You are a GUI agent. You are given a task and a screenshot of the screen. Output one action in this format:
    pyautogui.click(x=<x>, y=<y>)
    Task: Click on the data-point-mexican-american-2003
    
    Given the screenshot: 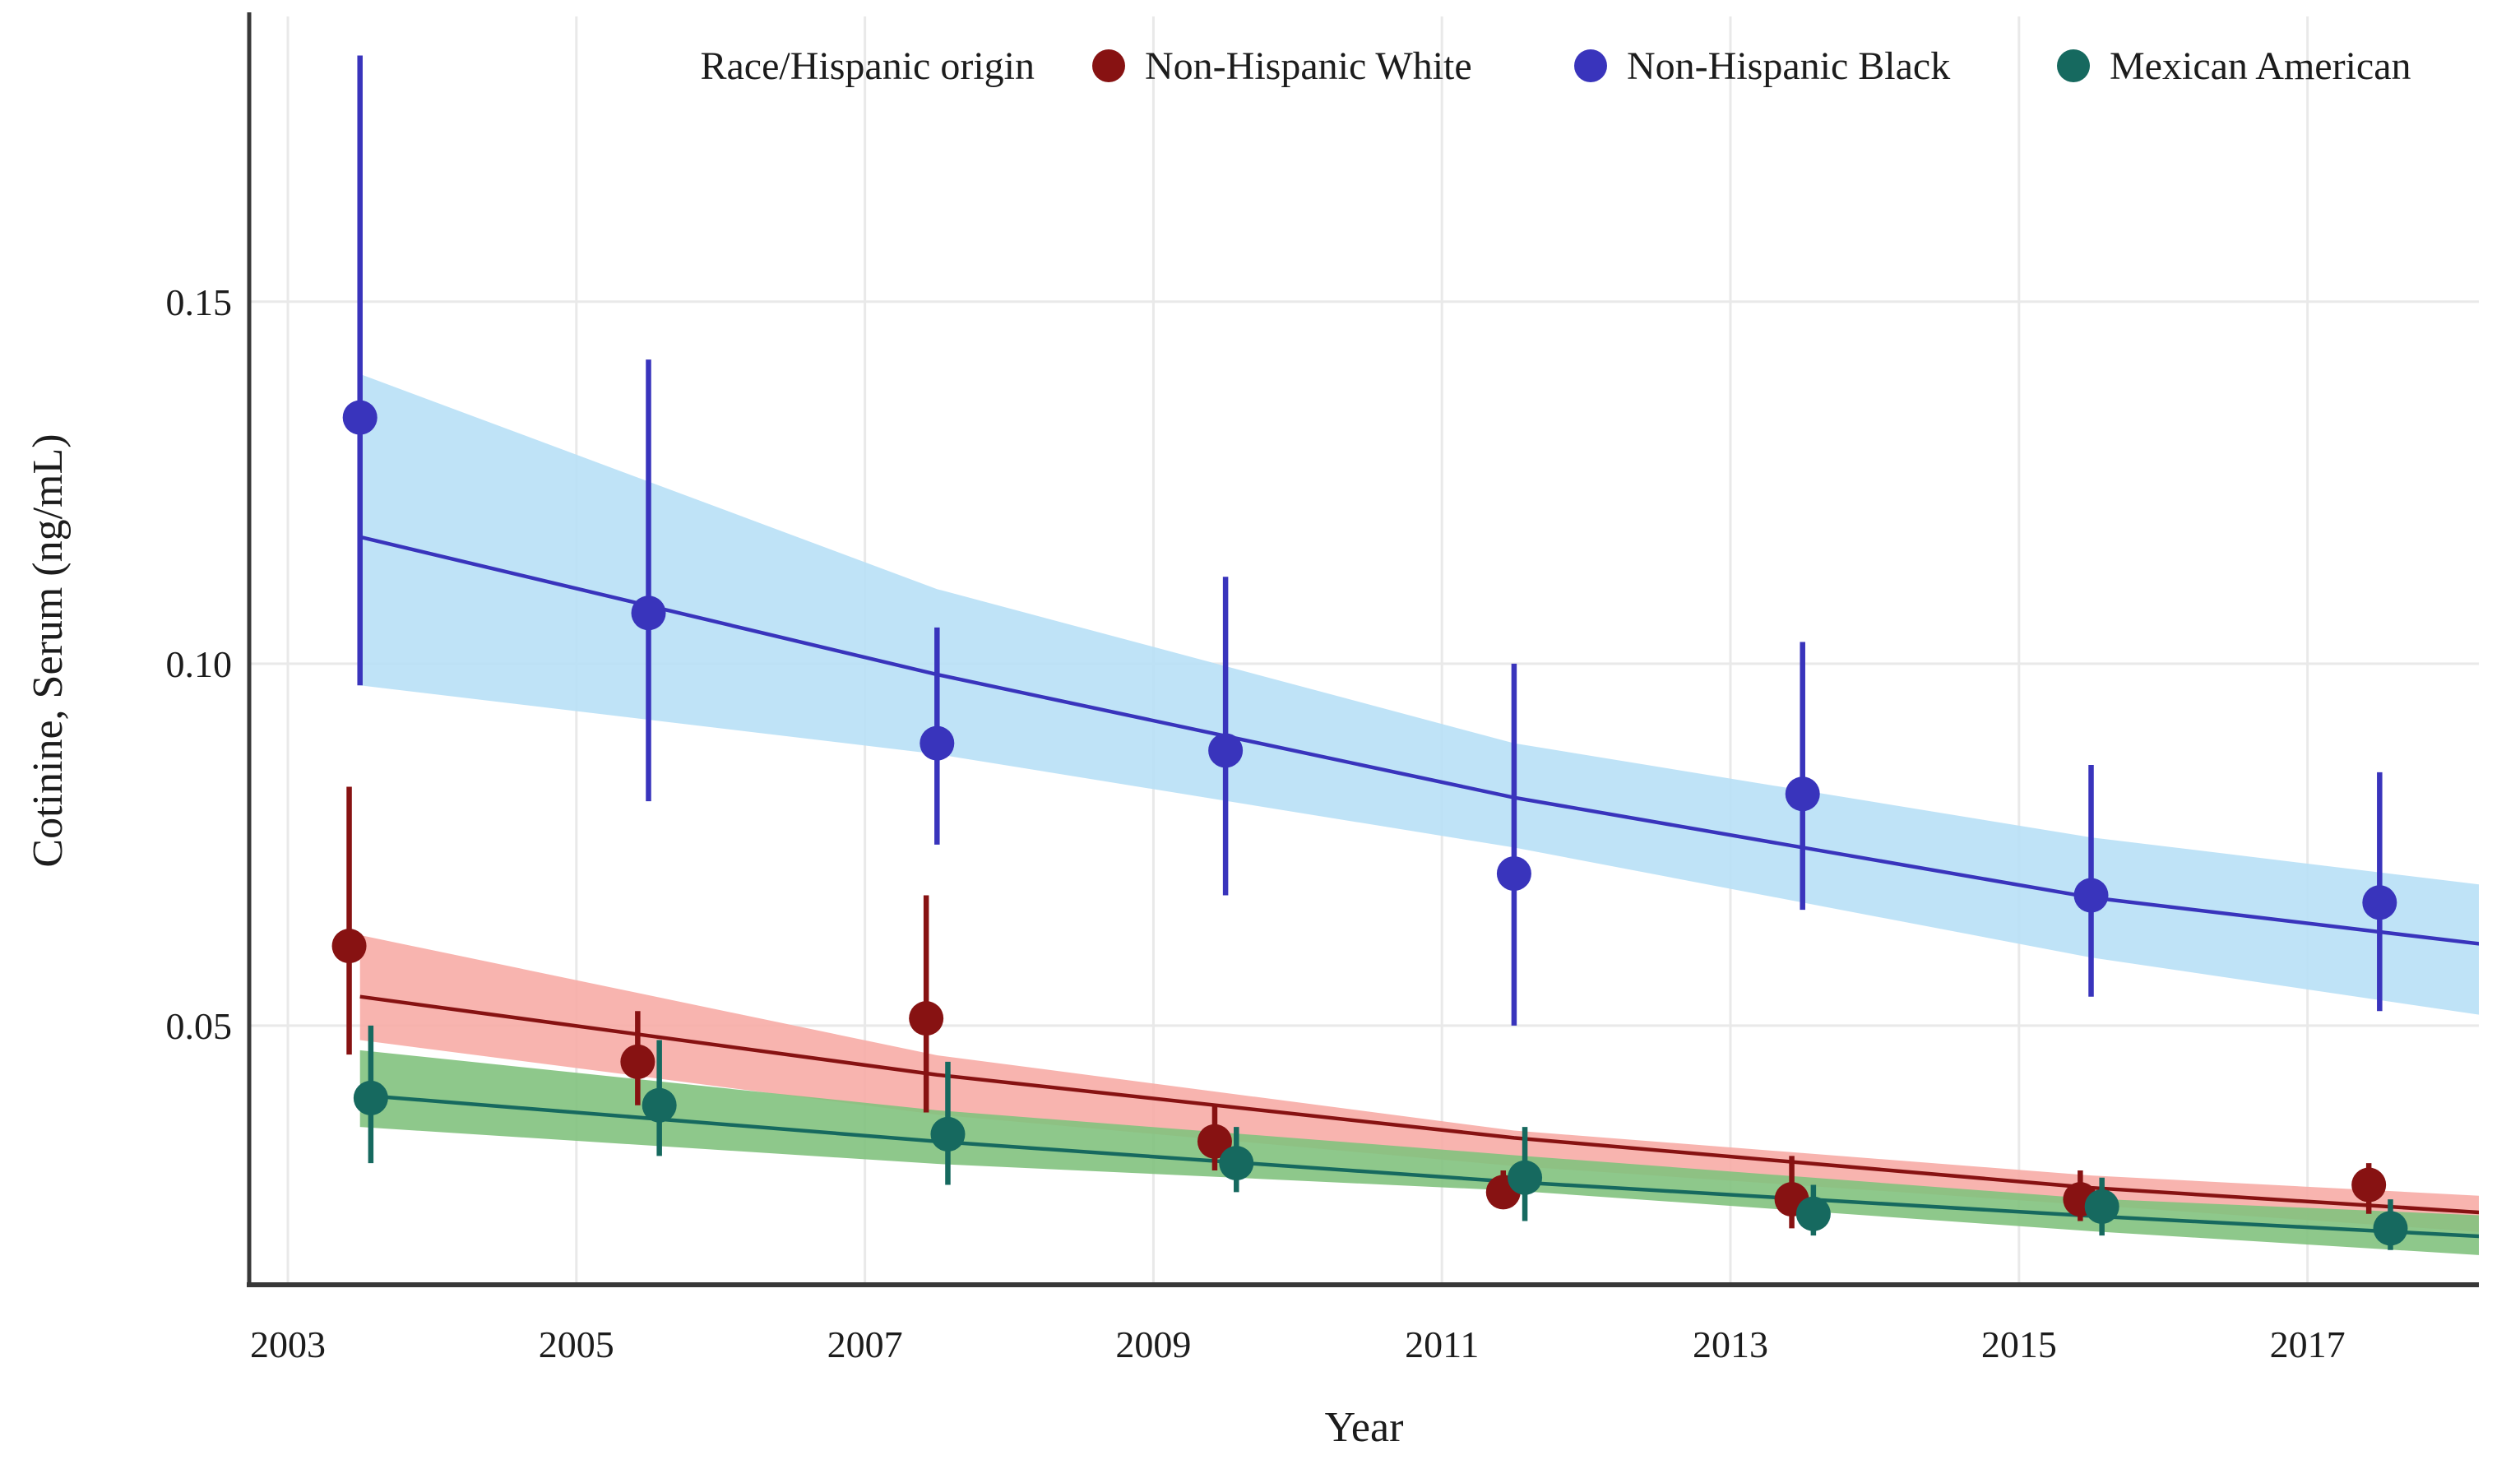 What is the action you would take?
    pyautogui.click(x=370, y=1097)
    